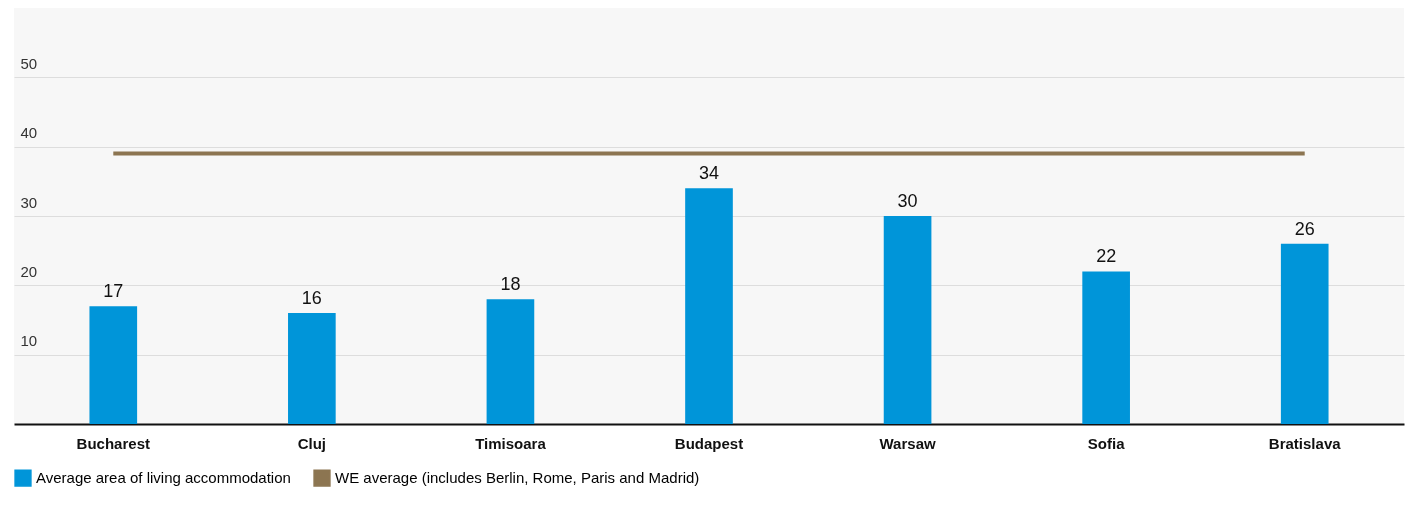 This screenshot has width=1416, height=507. I want to click on data-label: 17, so click(113, 291).